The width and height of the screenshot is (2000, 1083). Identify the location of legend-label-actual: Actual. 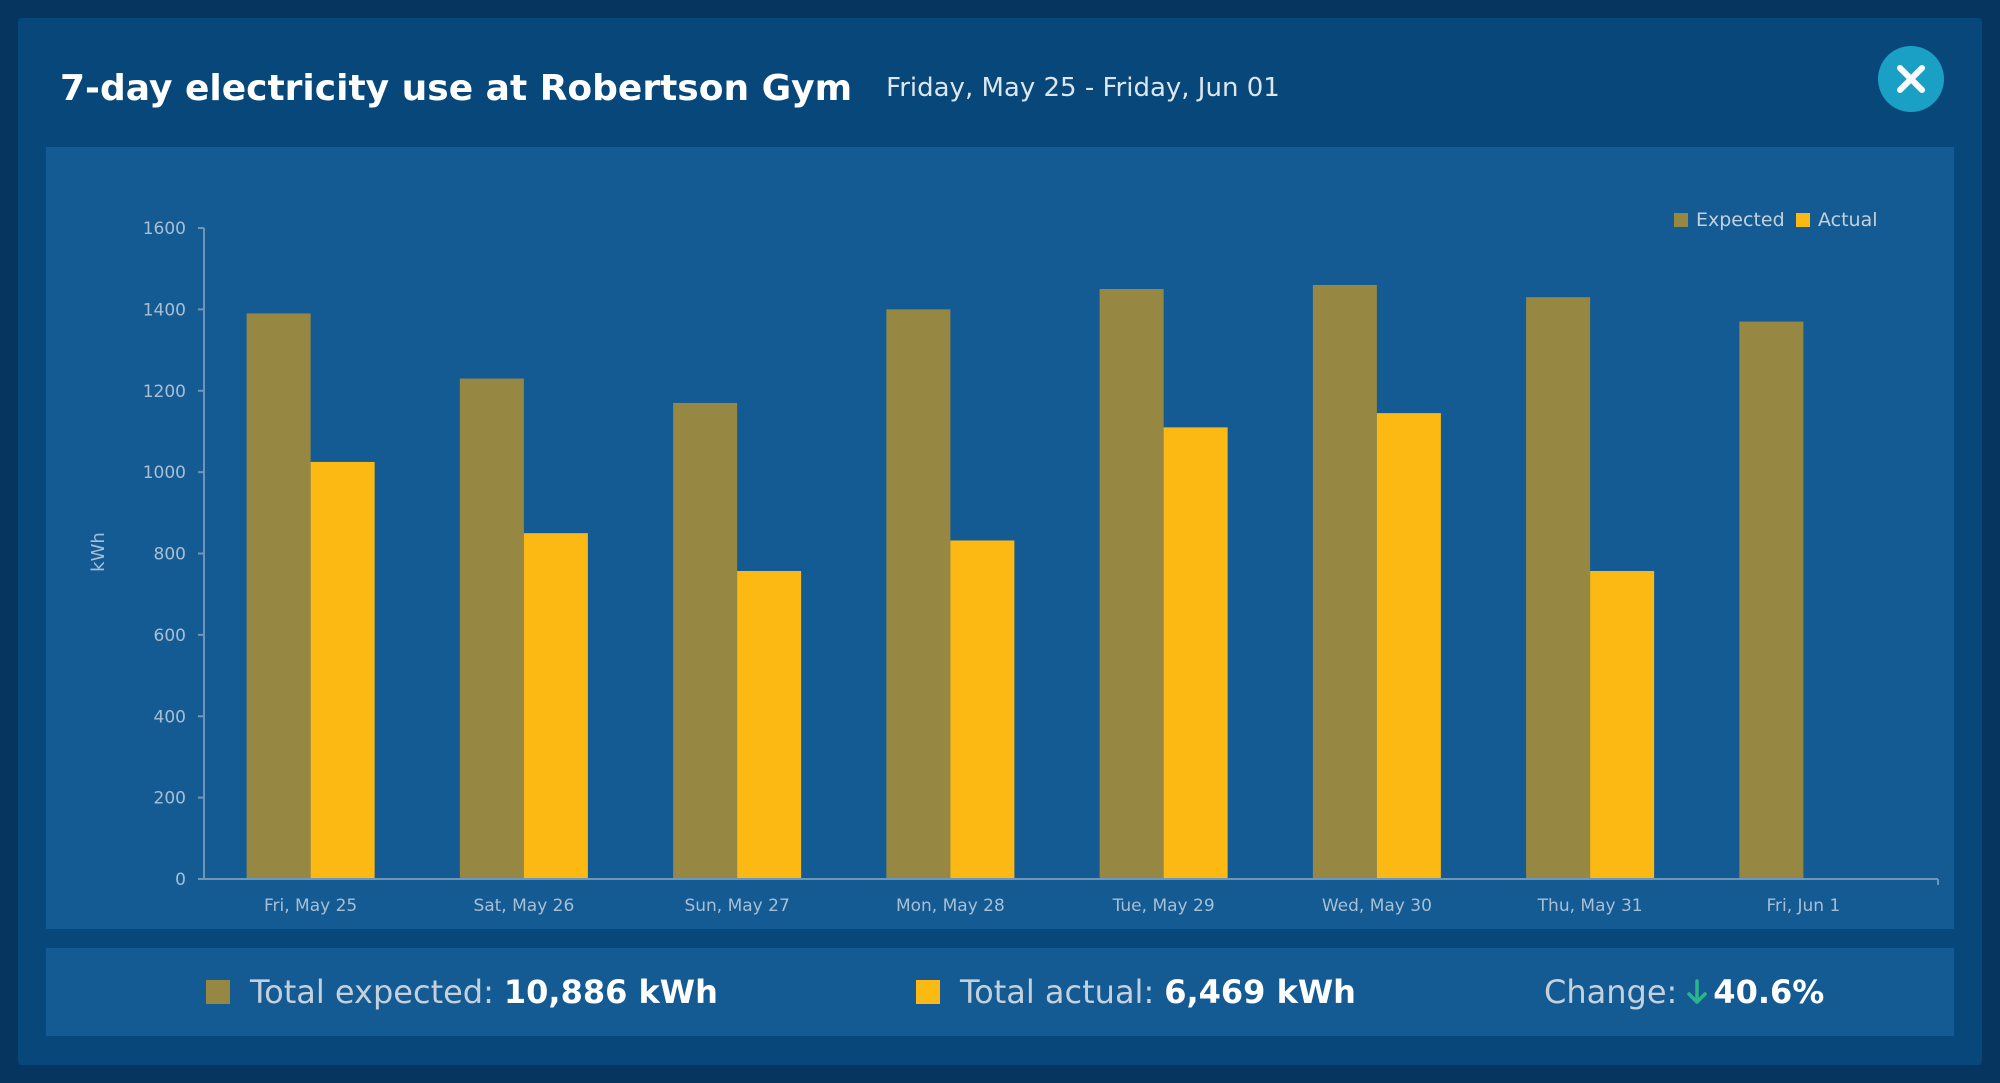
(1848, 220).